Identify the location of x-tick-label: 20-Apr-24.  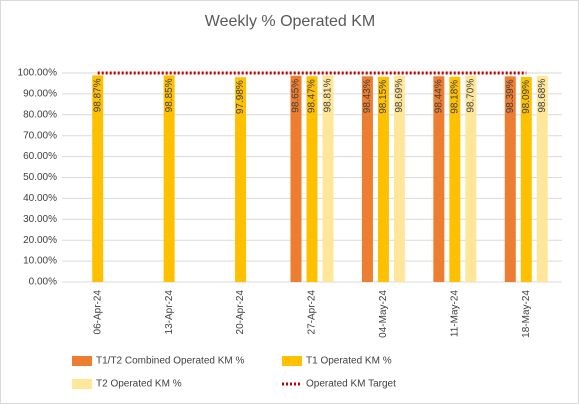
(240, 312).